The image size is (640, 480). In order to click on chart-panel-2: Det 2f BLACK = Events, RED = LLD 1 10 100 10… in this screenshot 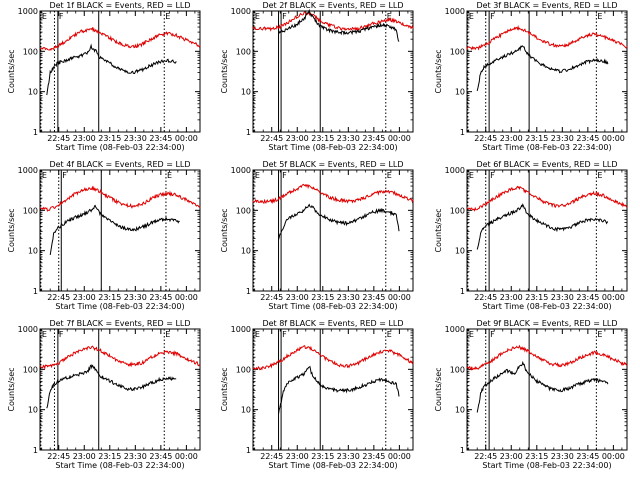, I will do `click(317, 76)`.